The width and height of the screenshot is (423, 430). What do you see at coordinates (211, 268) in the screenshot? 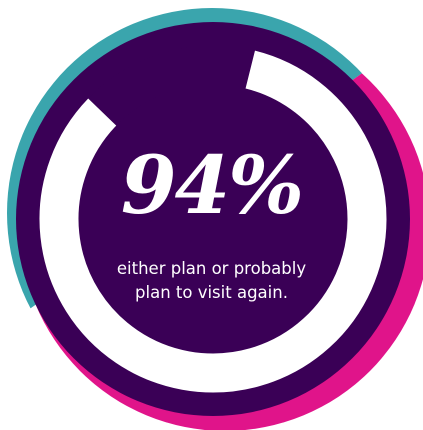
I see `stat-caption-line-1: either plan or probably` at bounding box center [211, 268].